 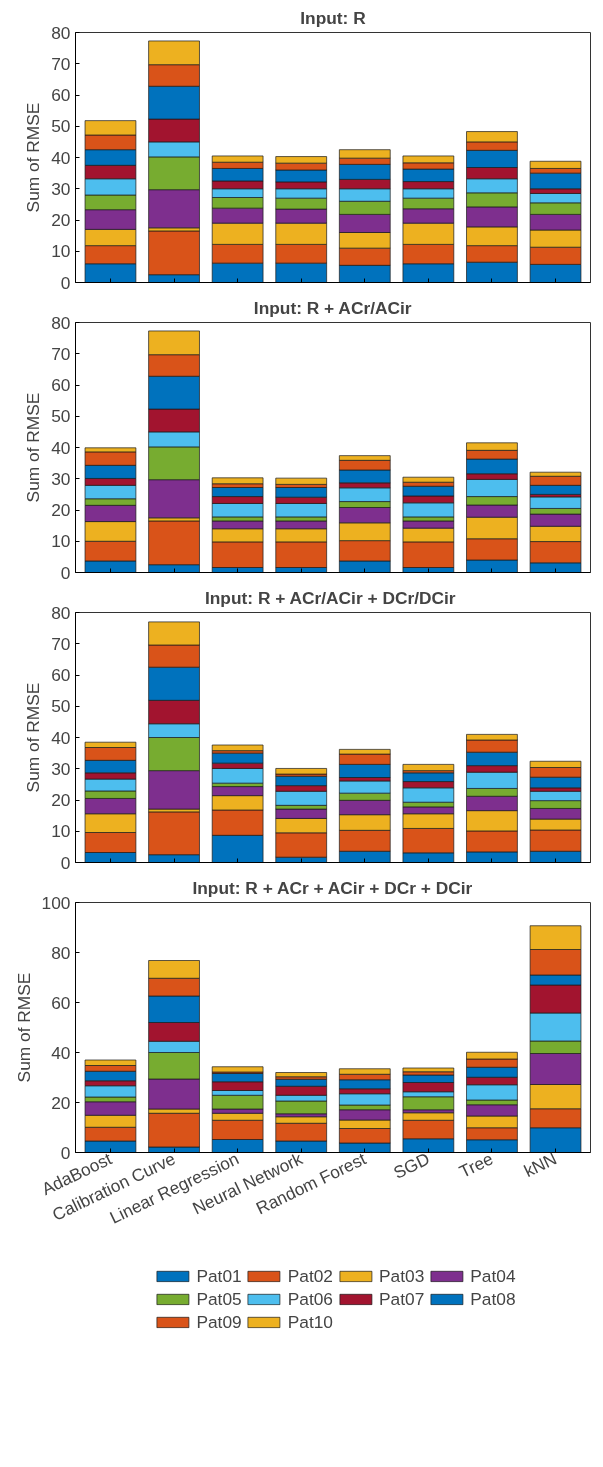 I want to click on chart-title: Input: R + ACr/ACir + DCr/DCir, so click(x=330, y=597).